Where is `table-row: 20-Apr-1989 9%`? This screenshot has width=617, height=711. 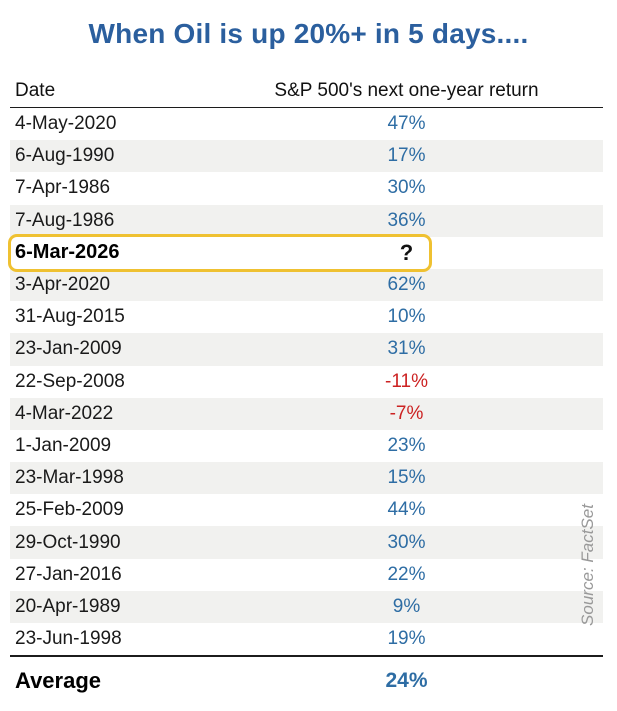 table-row: 20-Apr-1989 9% is located at coordinates (306, 606).